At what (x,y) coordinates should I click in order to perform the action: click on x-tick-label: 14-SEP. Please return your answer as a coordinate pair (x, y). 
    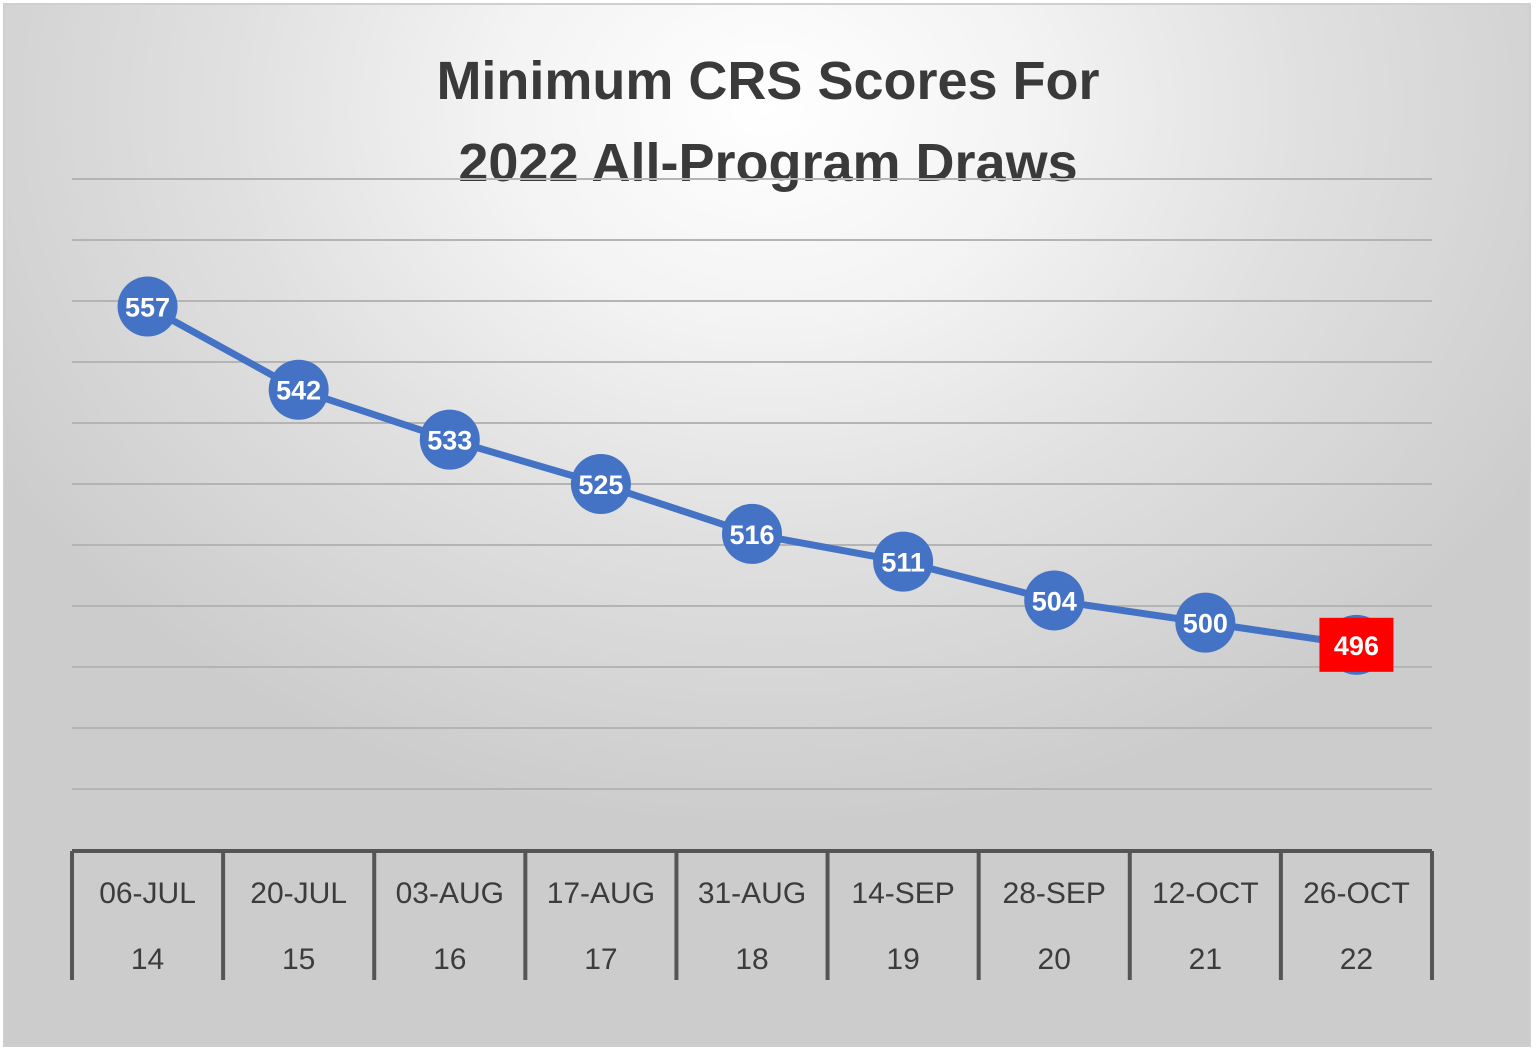
    Looking at the image, I should click on (902, 893).